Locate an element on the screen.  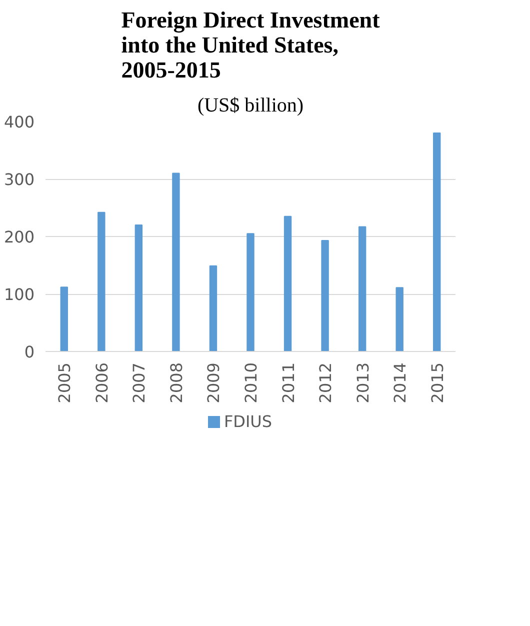
x-tick-label: 2014 is located at coordinates (400, 383).